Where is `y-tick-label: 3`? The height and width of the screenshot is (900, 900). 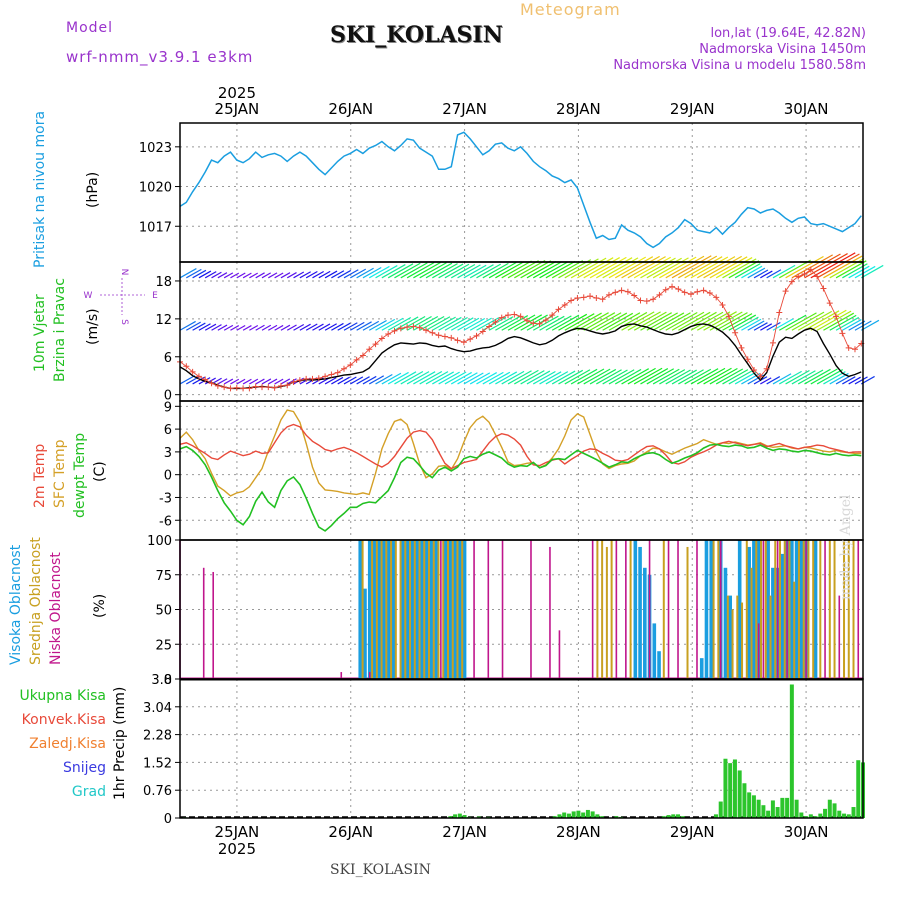
y-tick-label: 3 is located at coordinates (168, 453).